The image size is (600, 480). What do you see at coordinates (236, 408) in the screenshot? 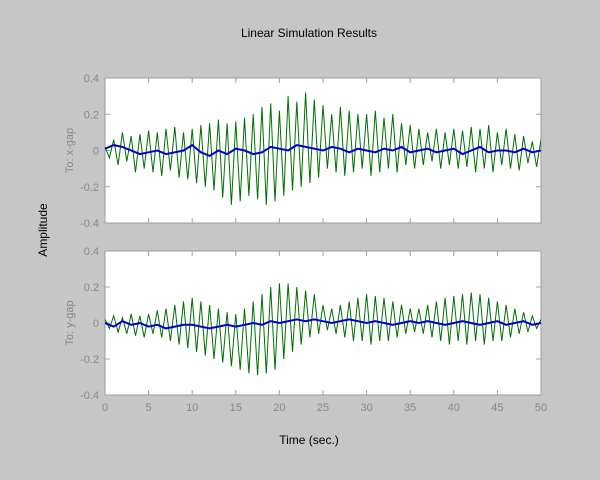
I see `x-tick-label: 15` at bounding box center [236, 408].